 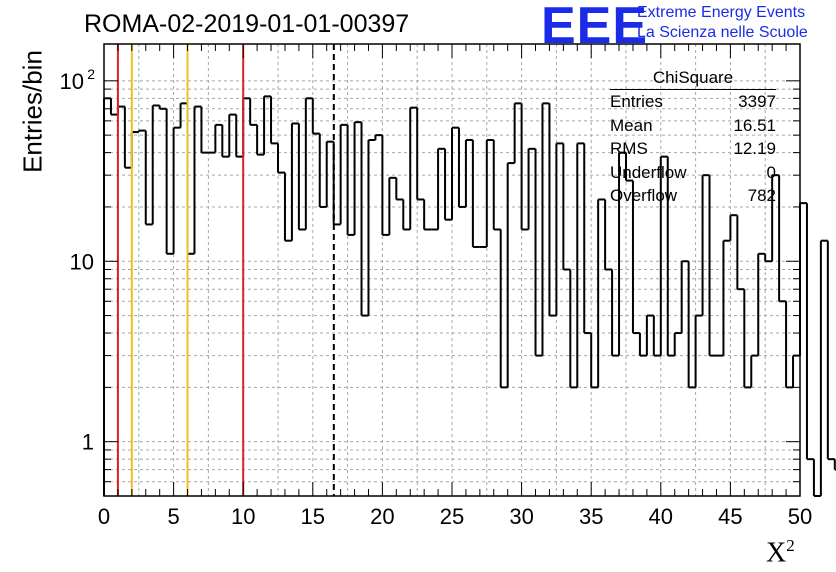 I want to click on logo-line-2: La Scienza nelle Scuole, so click(x=722, y=32).